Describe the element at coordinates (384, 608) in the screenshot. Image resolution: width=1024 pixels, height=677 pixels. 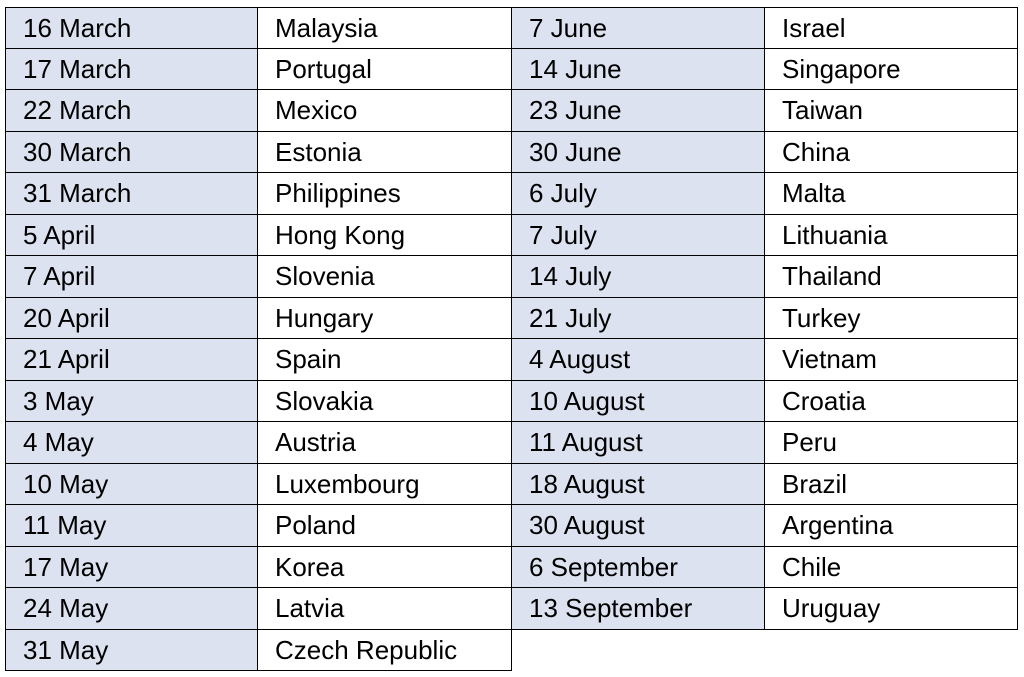
I see `country-cell: Latvia` at that location.